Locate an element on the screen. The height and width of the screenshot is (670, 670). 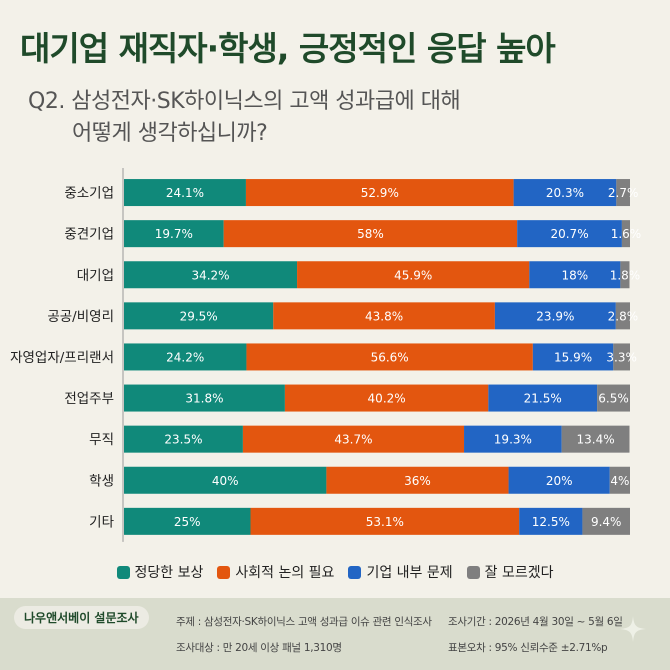
survey-period: 조사기간 : 2026년 4월 30일 ~ 5월 6일 is located at coordinates (535, 622).